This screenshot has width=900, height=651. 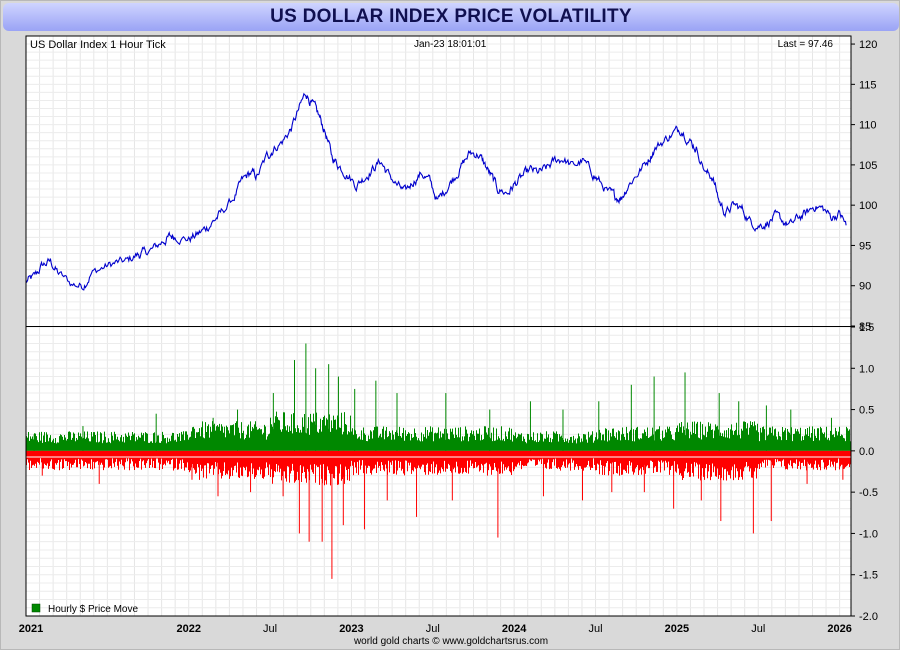 What do you see at coordinates (868, 493) in the screenshot?
I see `y-tick-label: -0.5` at bounding box center [868, 493].